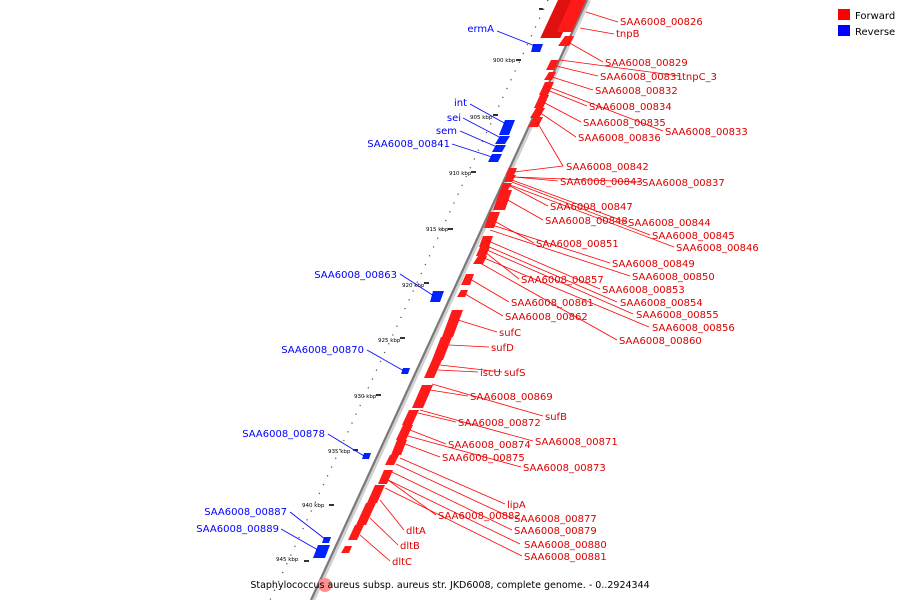  I want to click on gene-label: SAA6008_00844, so click(669, 223).